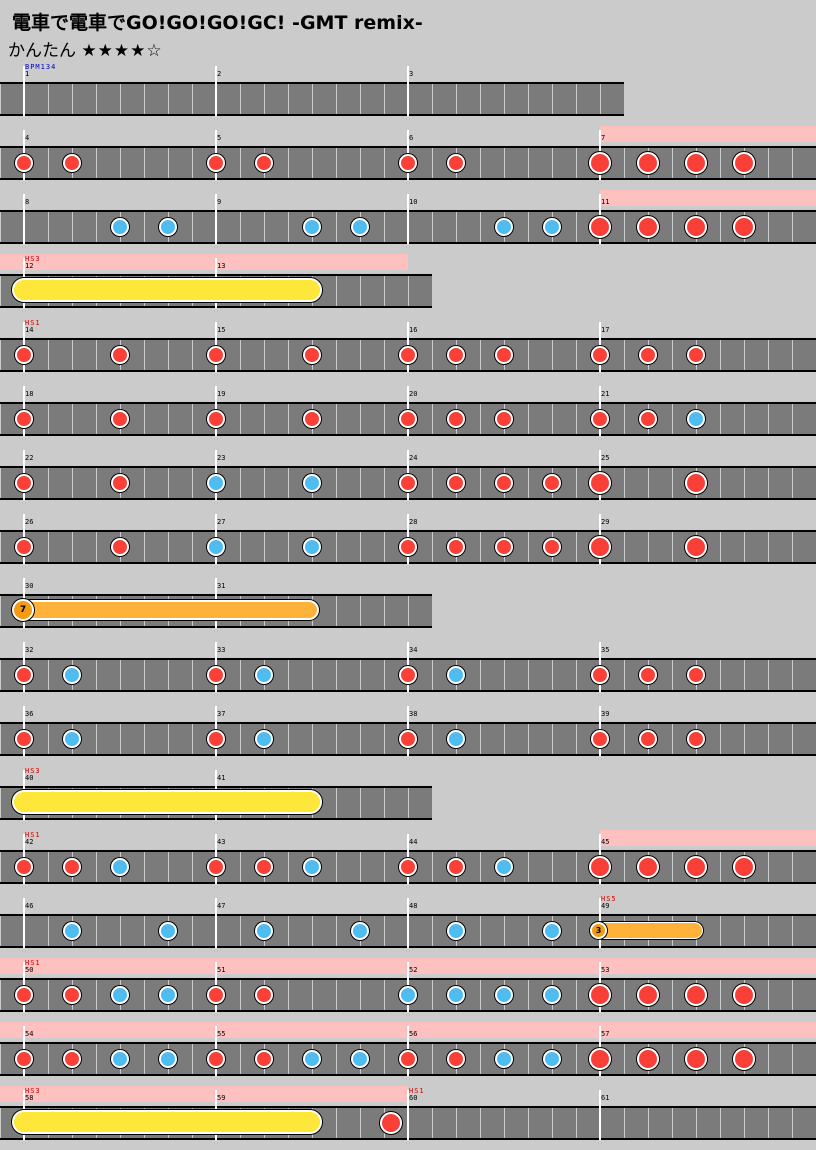  Describe the element at coordinates (605, 970) in the screenshot. I see `measure-number: 53` at that location.